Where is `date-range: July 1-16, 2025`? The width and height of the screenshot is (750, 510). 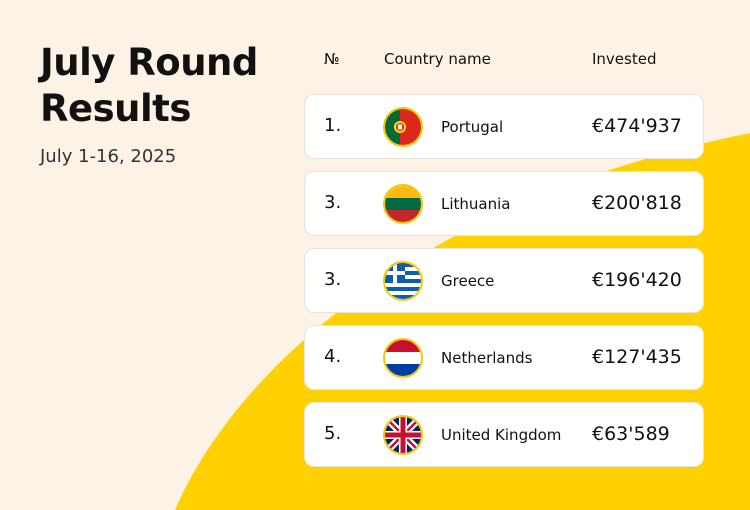 date-range: July 1-16, 2025 is located at coordinates (108, 156).